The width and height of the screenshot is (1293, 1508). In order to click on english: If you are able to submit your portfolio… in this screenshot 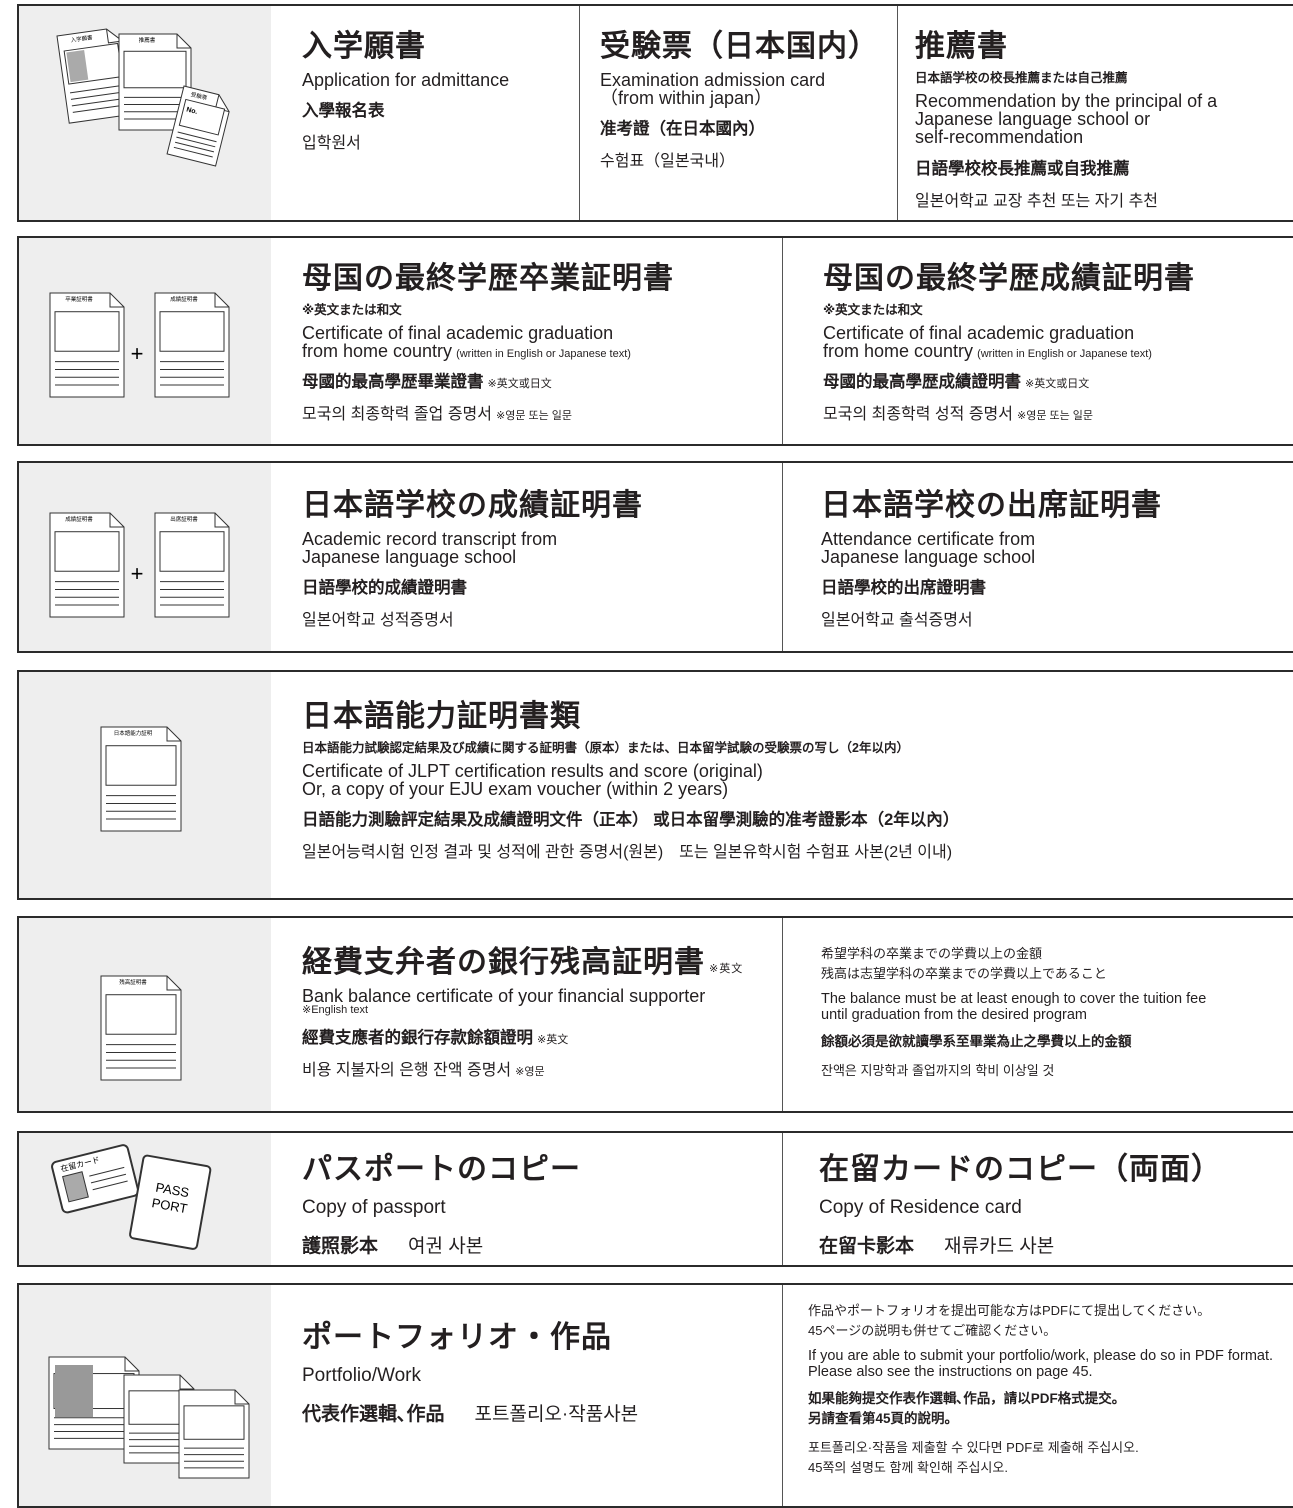, I will do `click(1041, 1364)`.